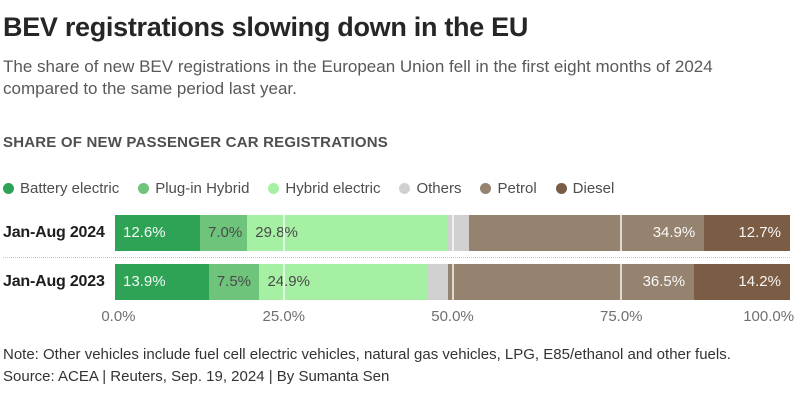 This screenshot has height=402, width=800. What do you see at coordinates (517, 188) in the screenshot?
I see `legend-label: Petrol` at bounding box center [517, 188].